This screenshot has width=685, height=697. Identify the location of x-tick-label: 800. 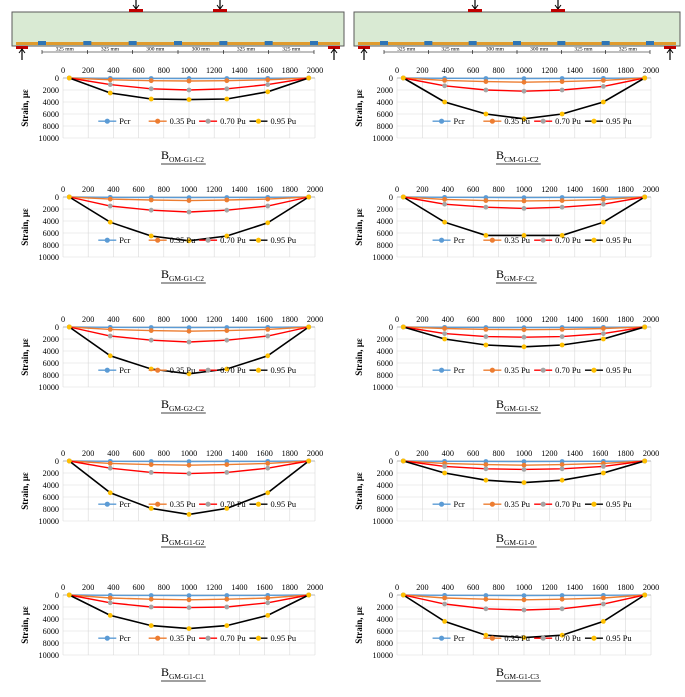
(498, 70).